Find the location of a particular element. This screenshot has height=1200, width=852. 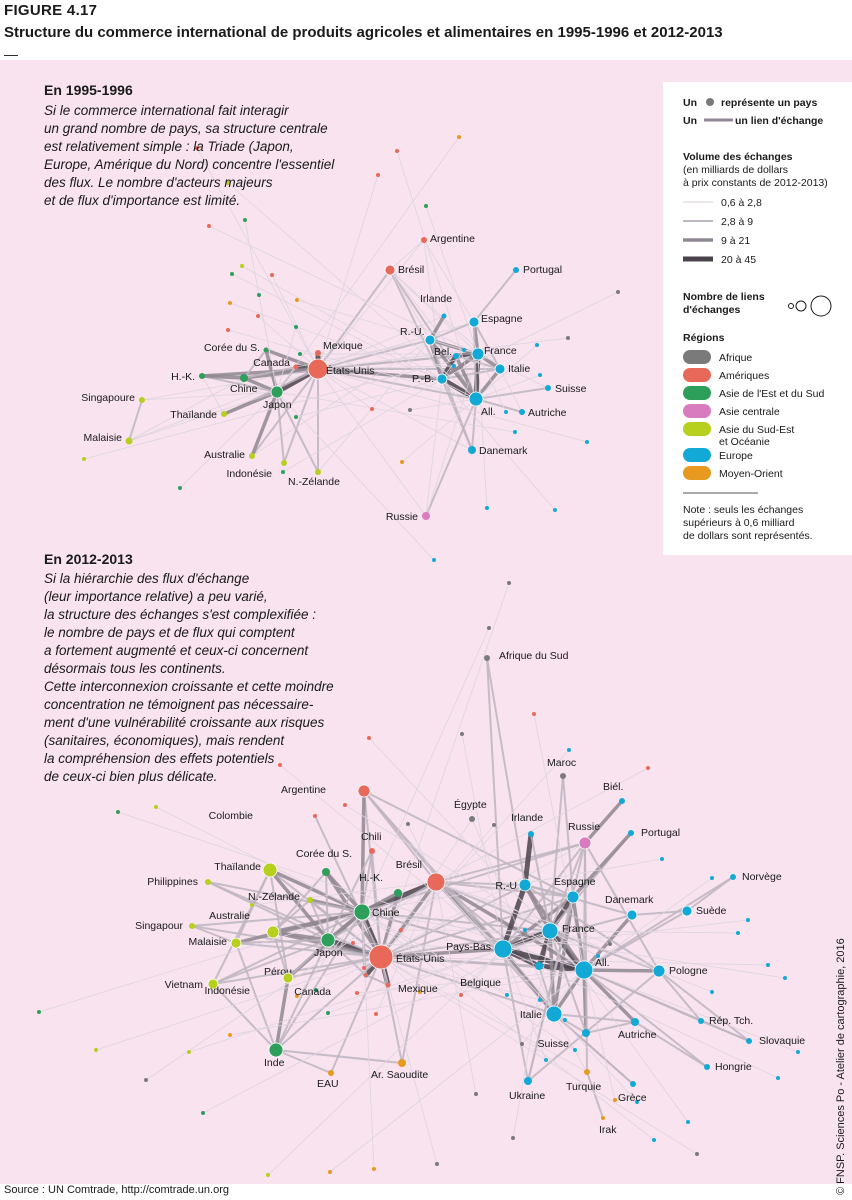

country-node-es: Espagne is located at coordinates (495, 320).